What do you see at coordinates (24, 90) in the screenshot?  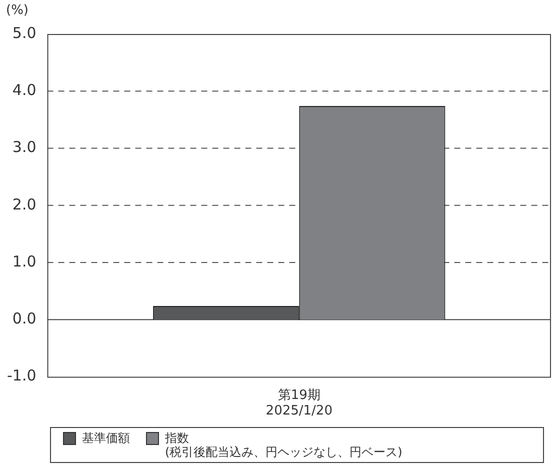 I see `y-tick-label: 4.0` at bounding box center [24, 90].